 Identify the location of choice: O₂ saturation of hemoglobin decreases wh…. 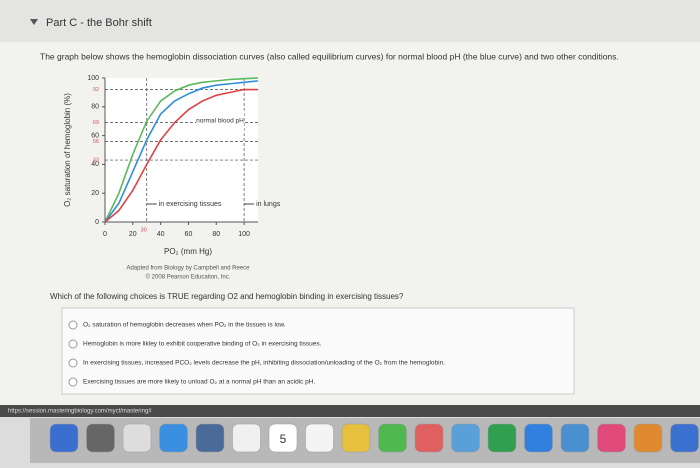
(184, 325).